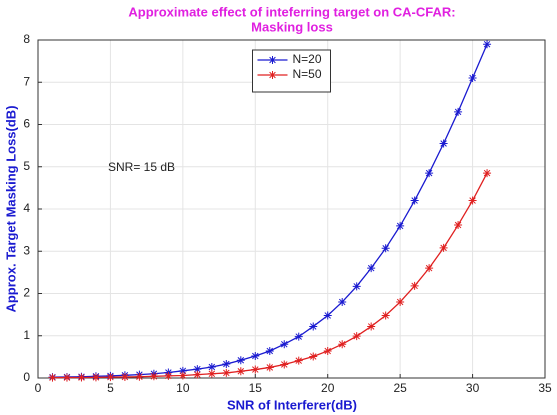 The width and height of the screenshot is (557, 415). What do you see at coordinates (141, 167) in the screenshot?
I see `annotation: SNR= 15 dB` at bounding box center [141, 167].